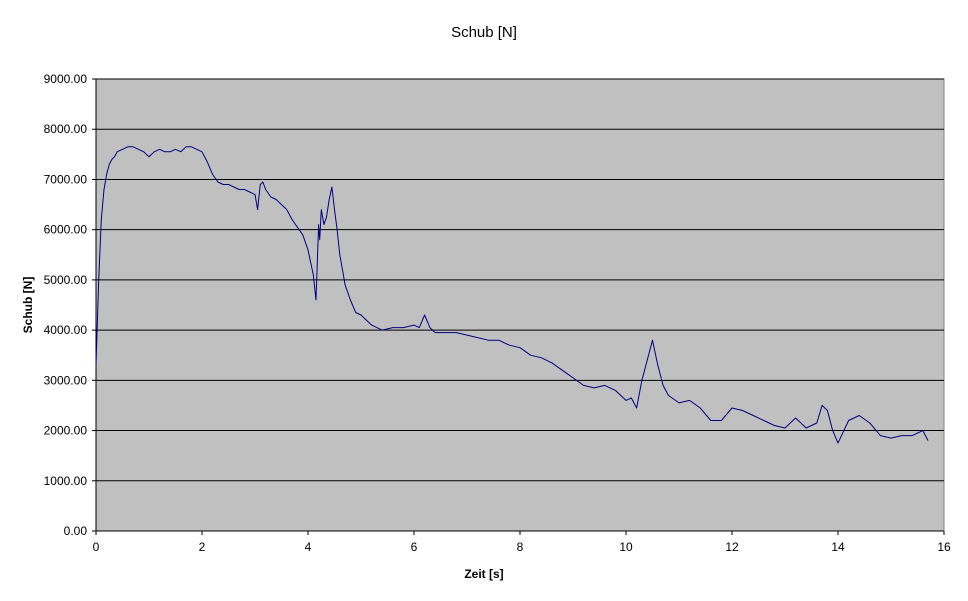 The image size is (968, 601). Describe the element at coordinates (66, 330) in the screenshot. I see `y-tick-label-4: 4000.00` at that location.